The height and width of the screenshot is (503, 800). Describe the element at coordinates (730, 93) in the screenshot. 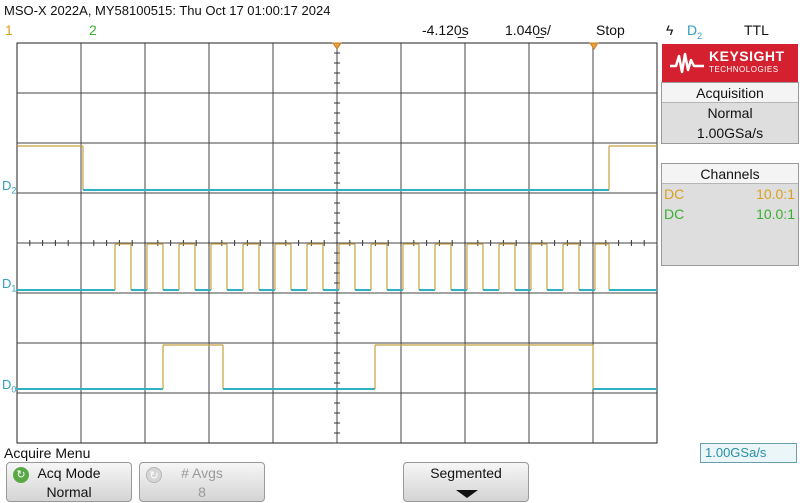

I see `acquisition-heading: Acquisition` at that location.